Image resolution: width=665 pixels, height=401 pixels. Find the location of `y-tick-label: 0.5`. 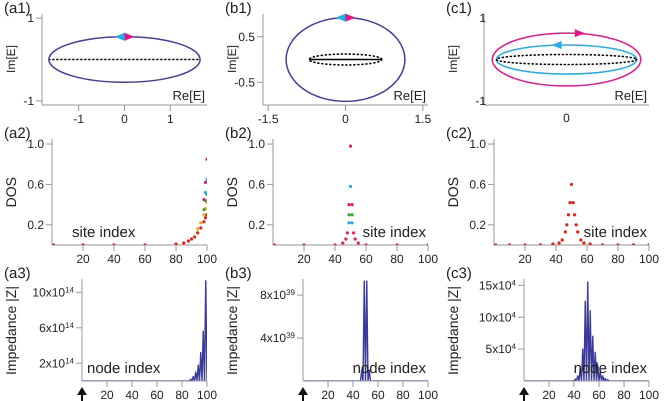

y-tick-label: 0.5 is located at coordinates (247, 37).